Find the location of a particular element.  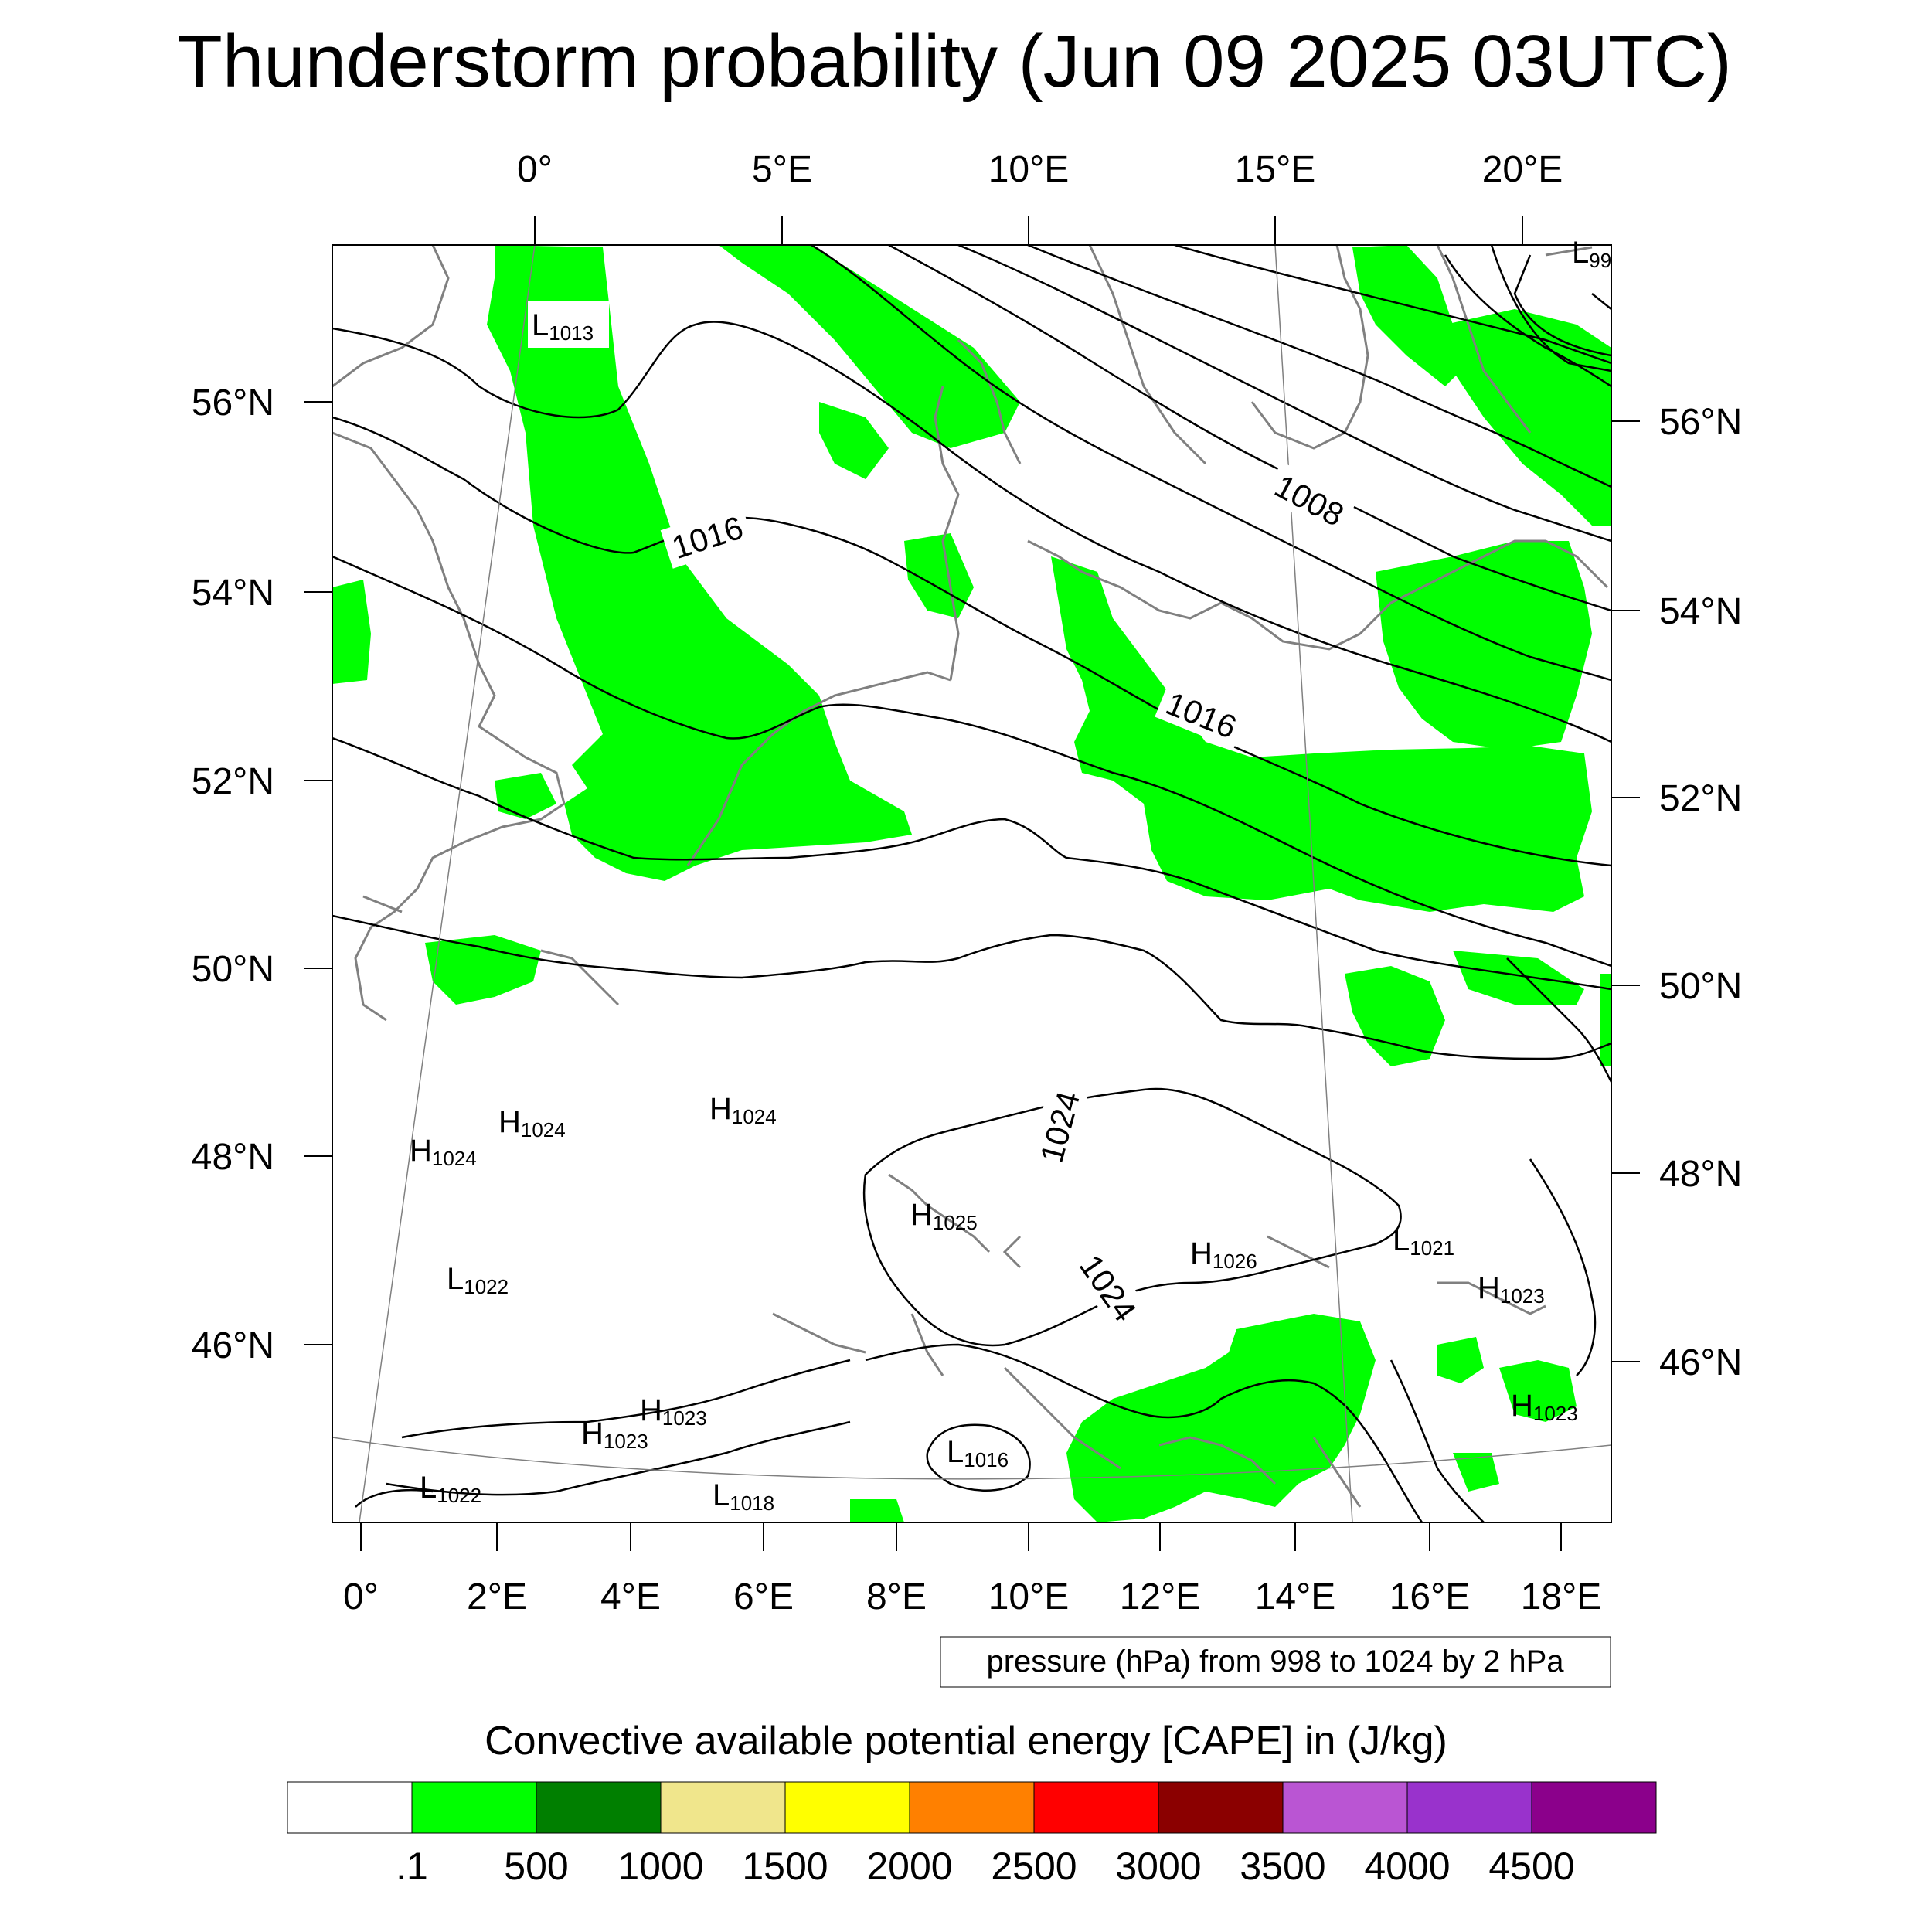

tick-label: 8°E is located at coordinates (897, 1597).